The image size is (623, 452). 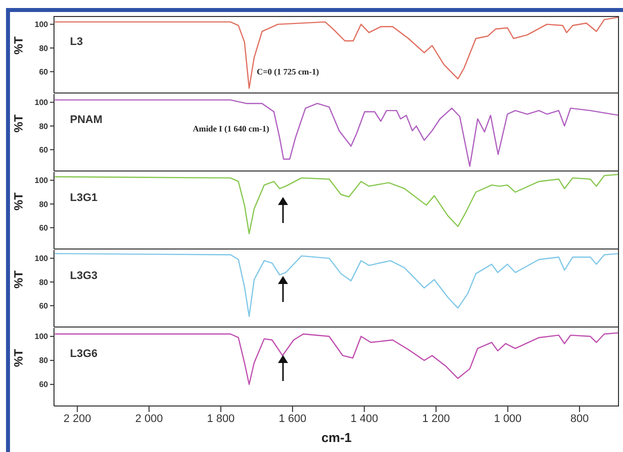 What do you see at coordinates (436, 418) in the screenshot?
I see `x-tick-label: 1 200` at bounding box center [436, 418].